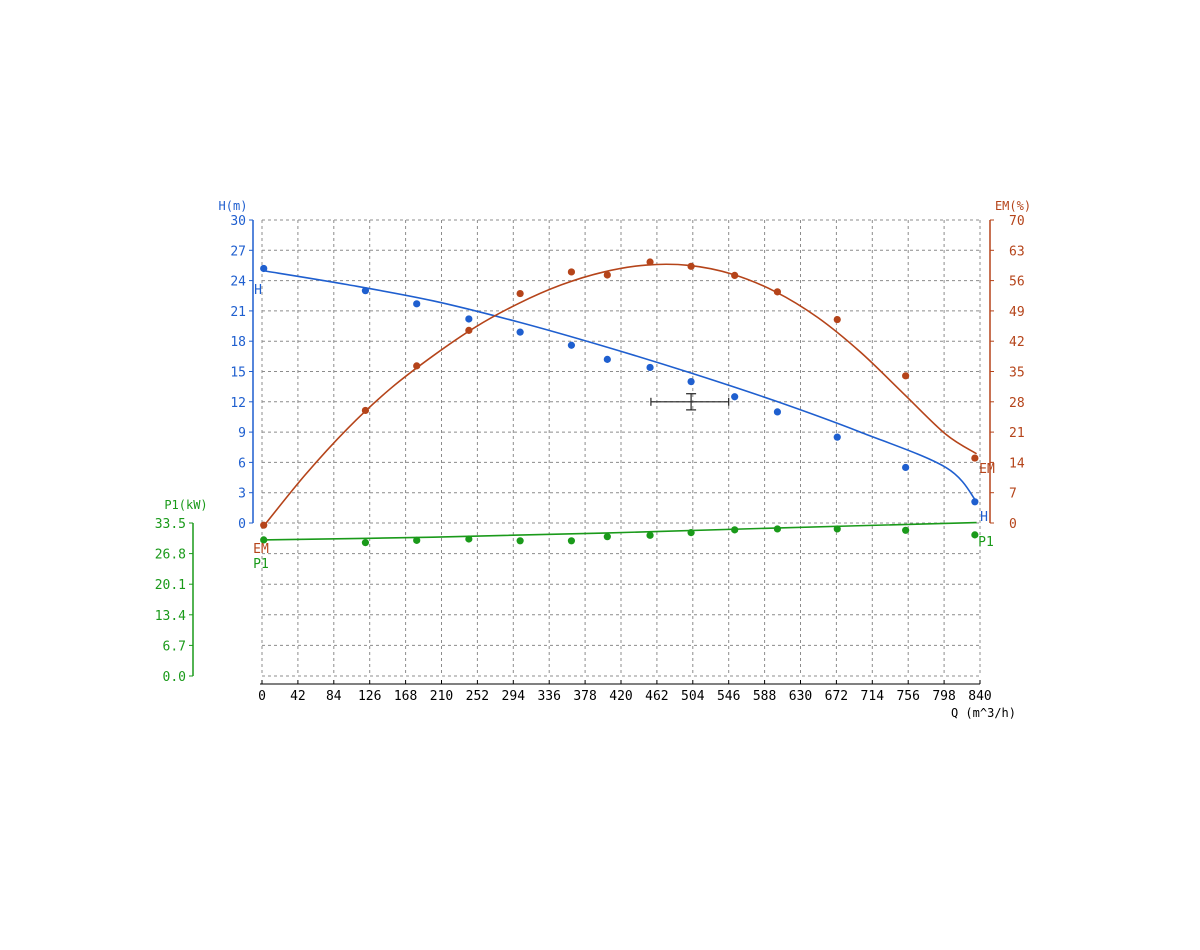  Describe the element at coordinates (1017, 251) in the screenshot. I see `em-tick-label: 63` at that location.